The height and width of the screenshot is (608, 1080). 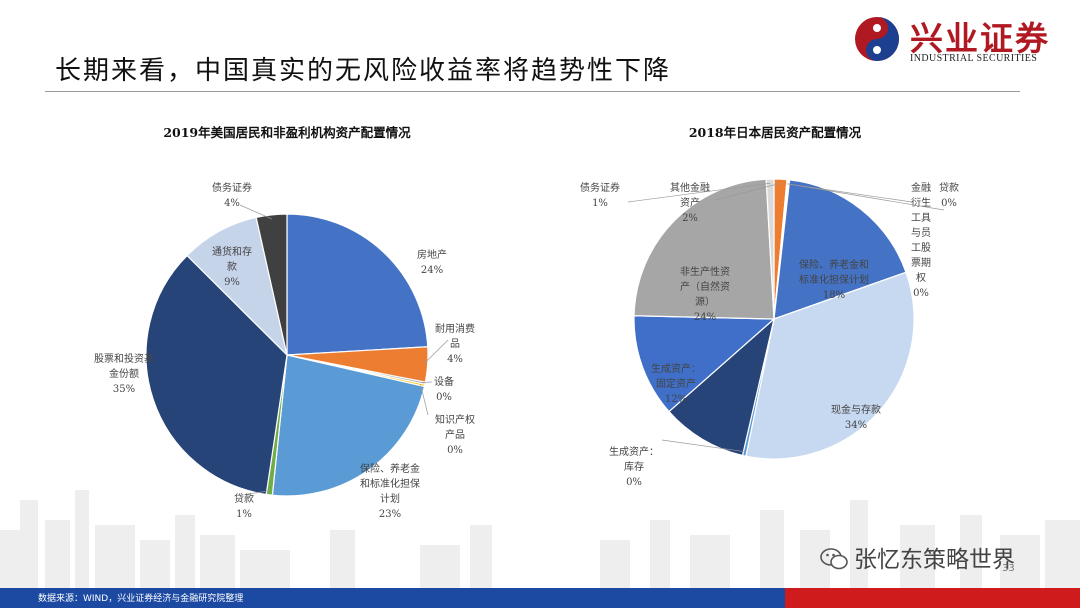 I want to click on us-pie, so click(x=287, y=355).